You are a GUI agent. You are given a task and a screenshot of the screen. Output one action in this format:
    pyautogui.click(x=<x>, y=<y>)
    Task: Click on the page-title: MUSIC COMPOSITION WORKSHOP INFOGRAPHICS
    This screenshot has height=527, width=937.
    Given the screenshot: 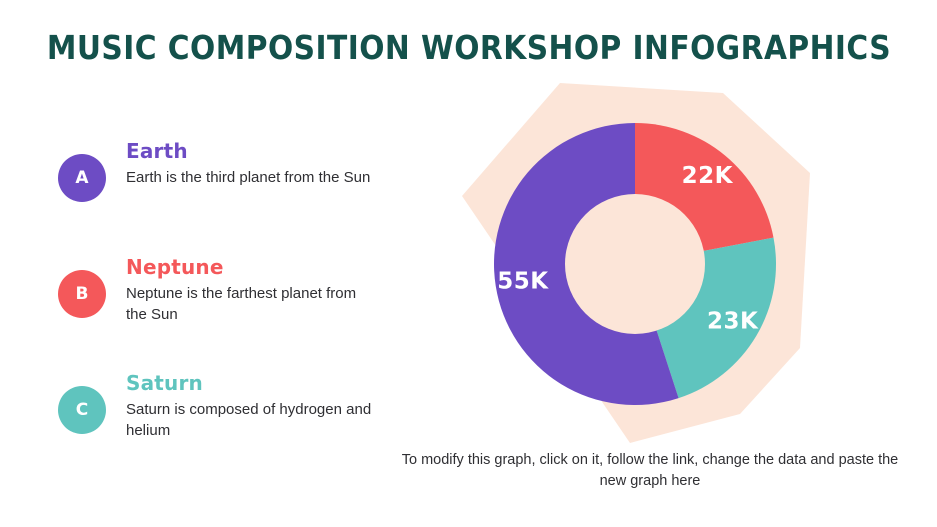 What is the action you would take?
    pyautogui.click(x=469, y=47)
    